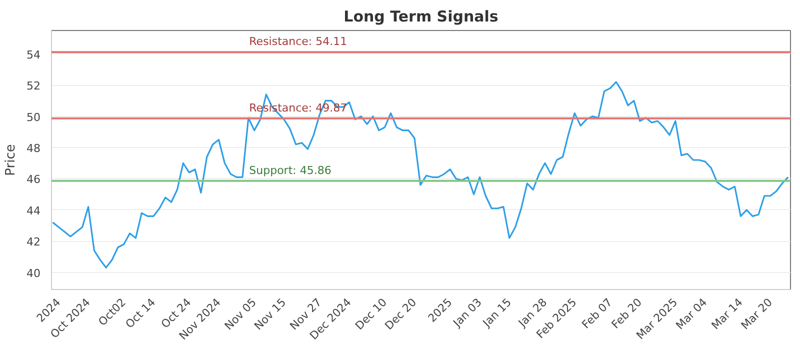  What do you see at coordinates (33, 273) in the screenshot?
I see `y-tick-label: 40` at bounding box center [33, 273].